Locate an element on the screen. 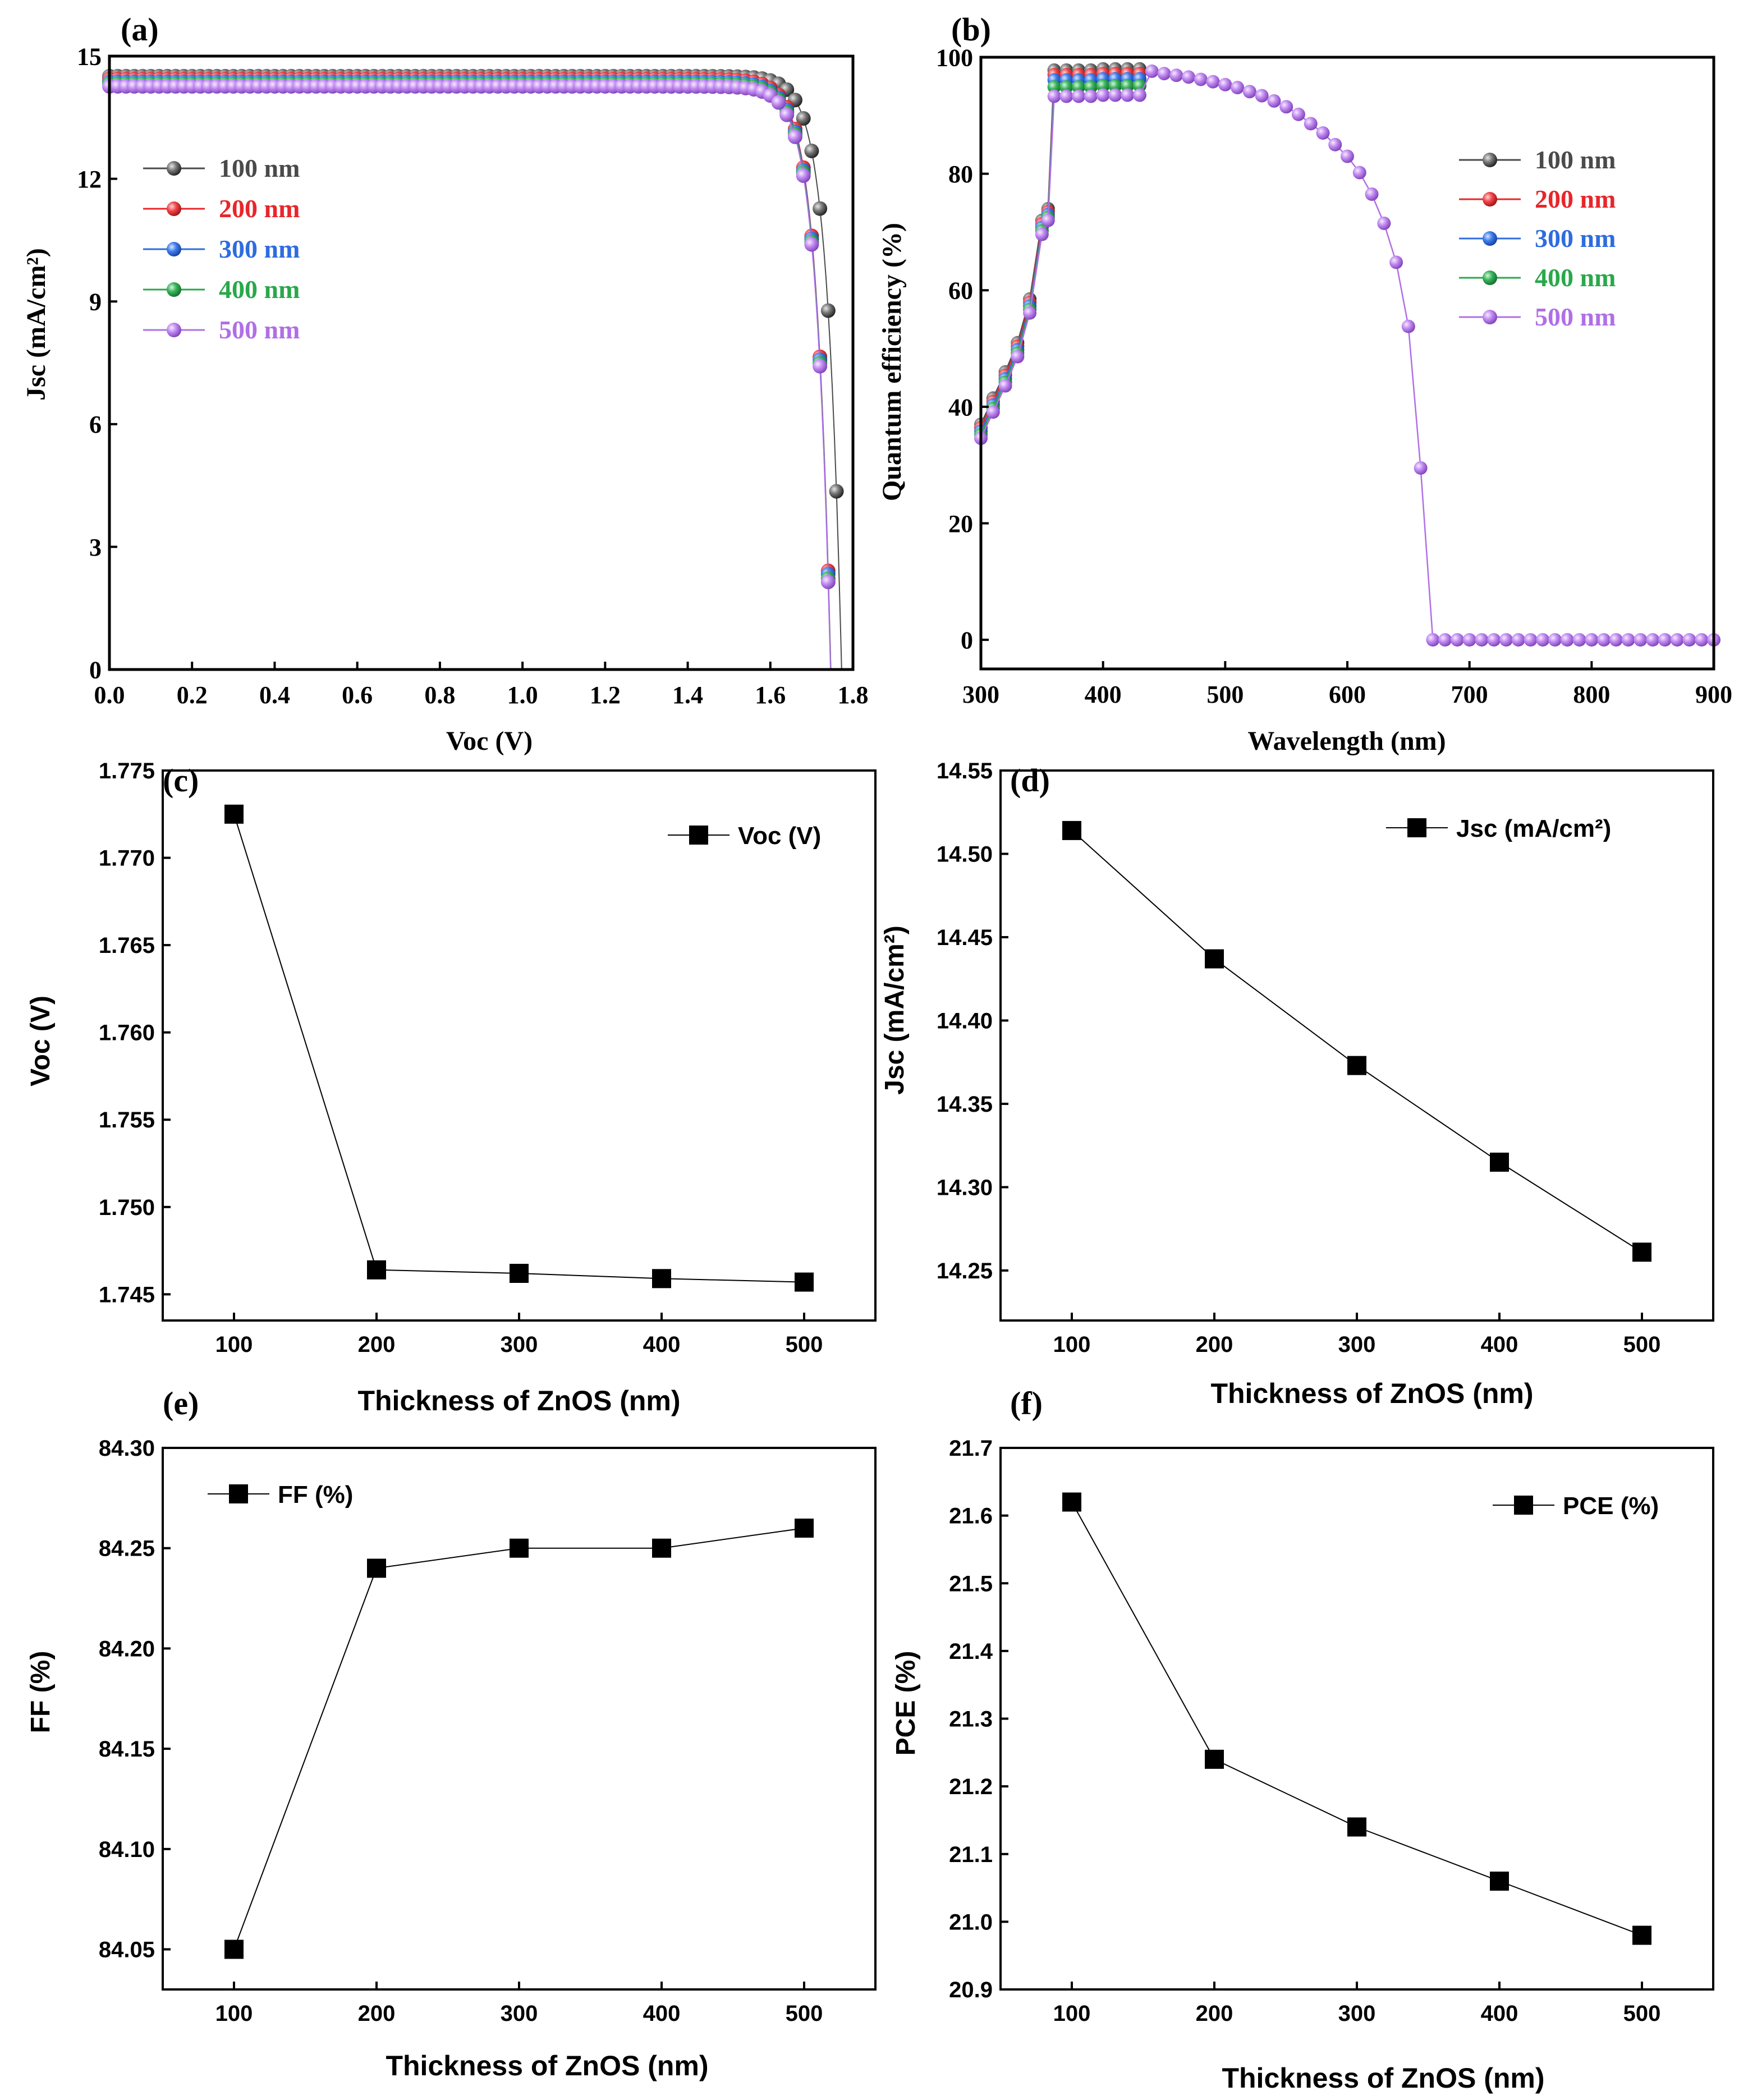 The height and width of the screenshot is (2100, 1748). panel-d-xlabel: Thickness of ZnOS (nm) is located at coordinates (1371, 1393).